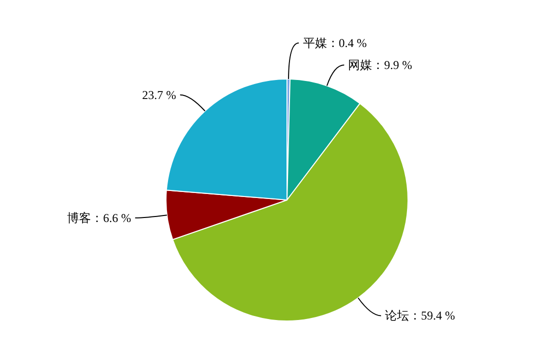  What do you see at coordinates (380, 65) in the screenshot?
I see `slice-label: 网媒：9.9 %` at bounding box center [380, 65].